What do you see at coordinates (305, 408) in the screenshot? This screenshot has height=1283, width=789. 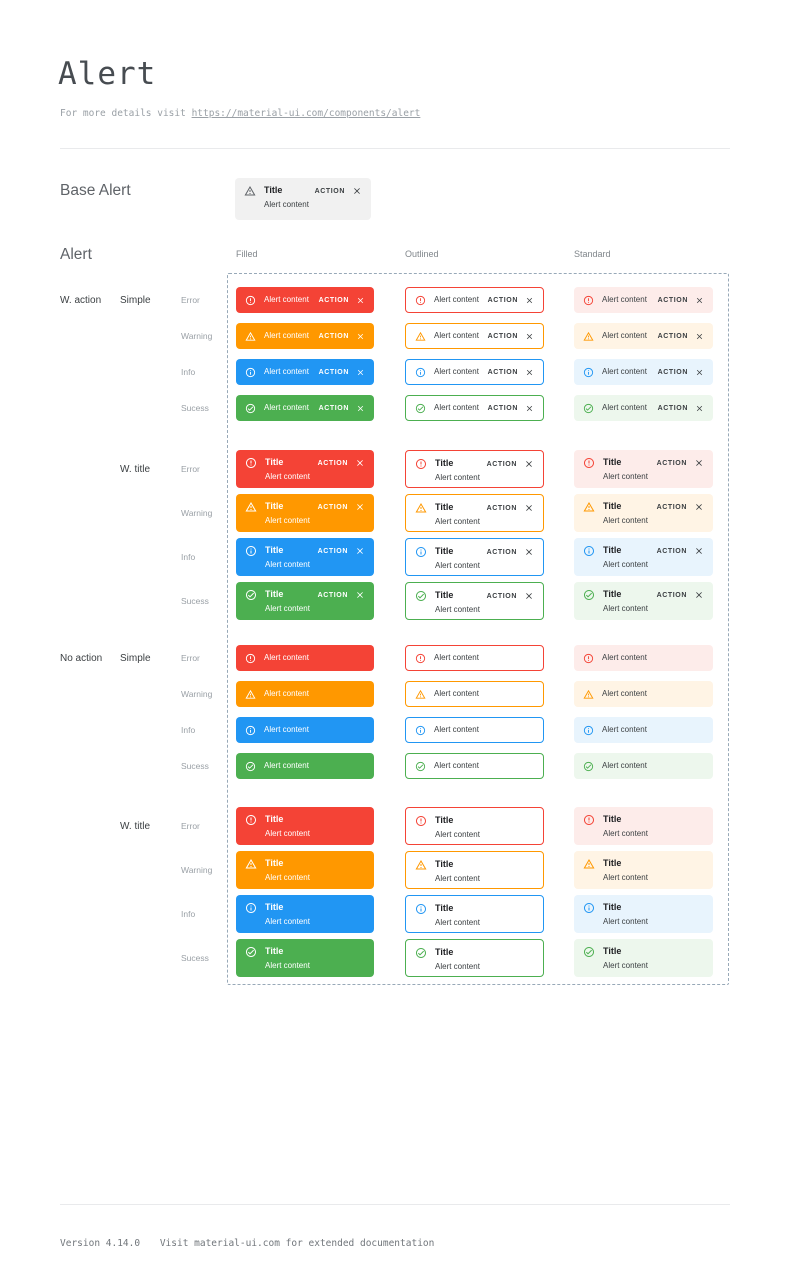 I see `alert-filled-success: Alert content ACTION` at bounding box center [305, 408].